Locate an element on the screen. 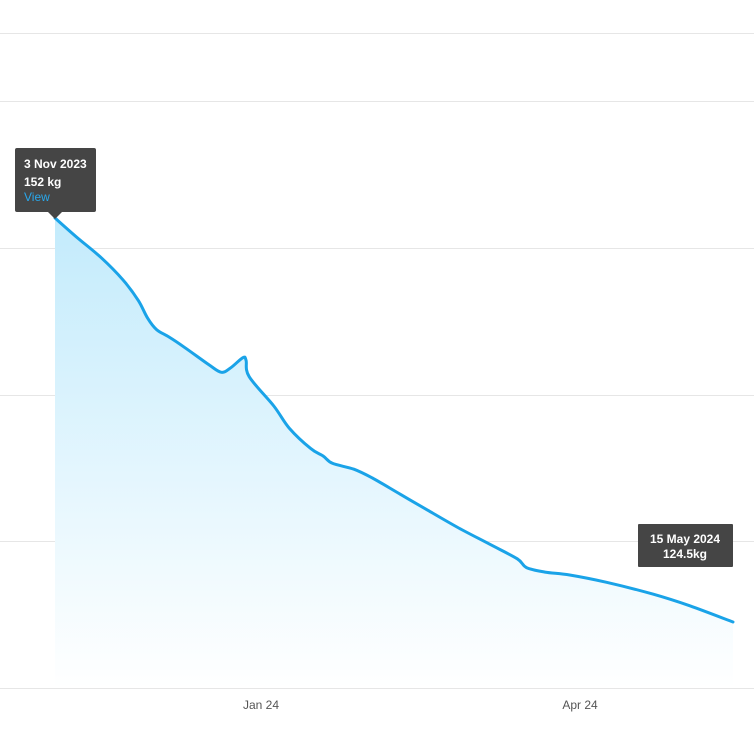  x-tick-label: Jan 24 is located at coordinates (261, 705).